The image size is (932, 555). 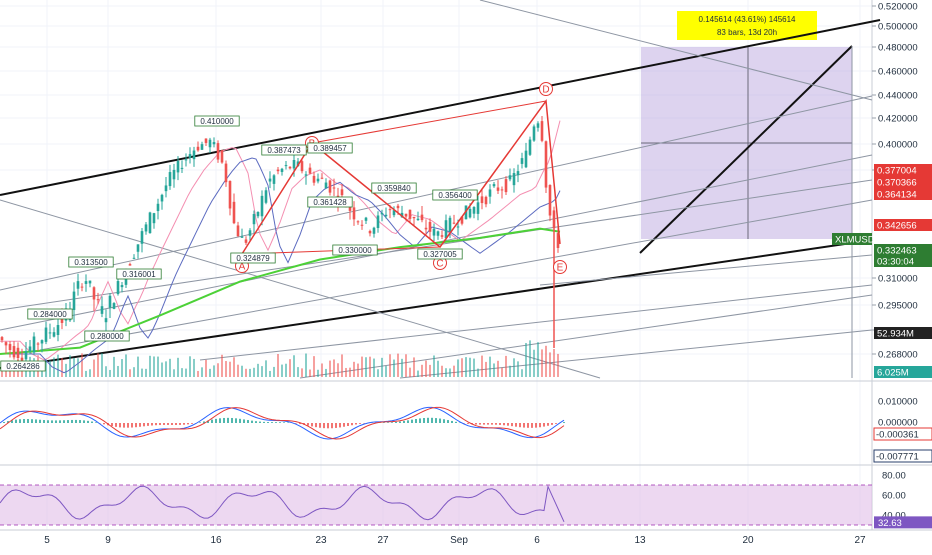 What do you see at coordinates (139, 274) in the screenshot?
I see `hl-label-8: 0.316001` at bounding box center [139, 274].